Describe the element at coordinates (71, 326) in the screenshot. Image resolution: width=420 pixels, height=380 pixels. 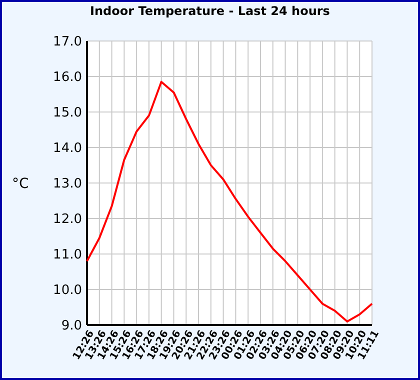
I see `y-tick-label: 9.0` at that location.